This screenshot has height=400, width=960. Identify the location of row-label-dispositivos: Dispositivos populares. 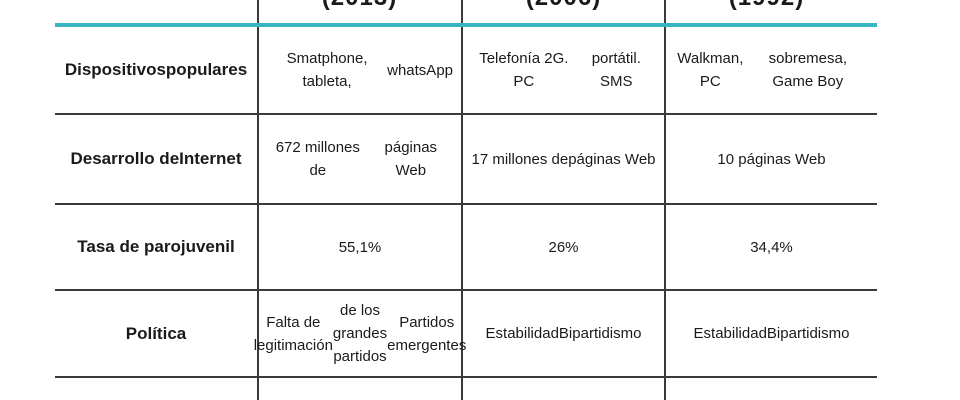
(156, 70).